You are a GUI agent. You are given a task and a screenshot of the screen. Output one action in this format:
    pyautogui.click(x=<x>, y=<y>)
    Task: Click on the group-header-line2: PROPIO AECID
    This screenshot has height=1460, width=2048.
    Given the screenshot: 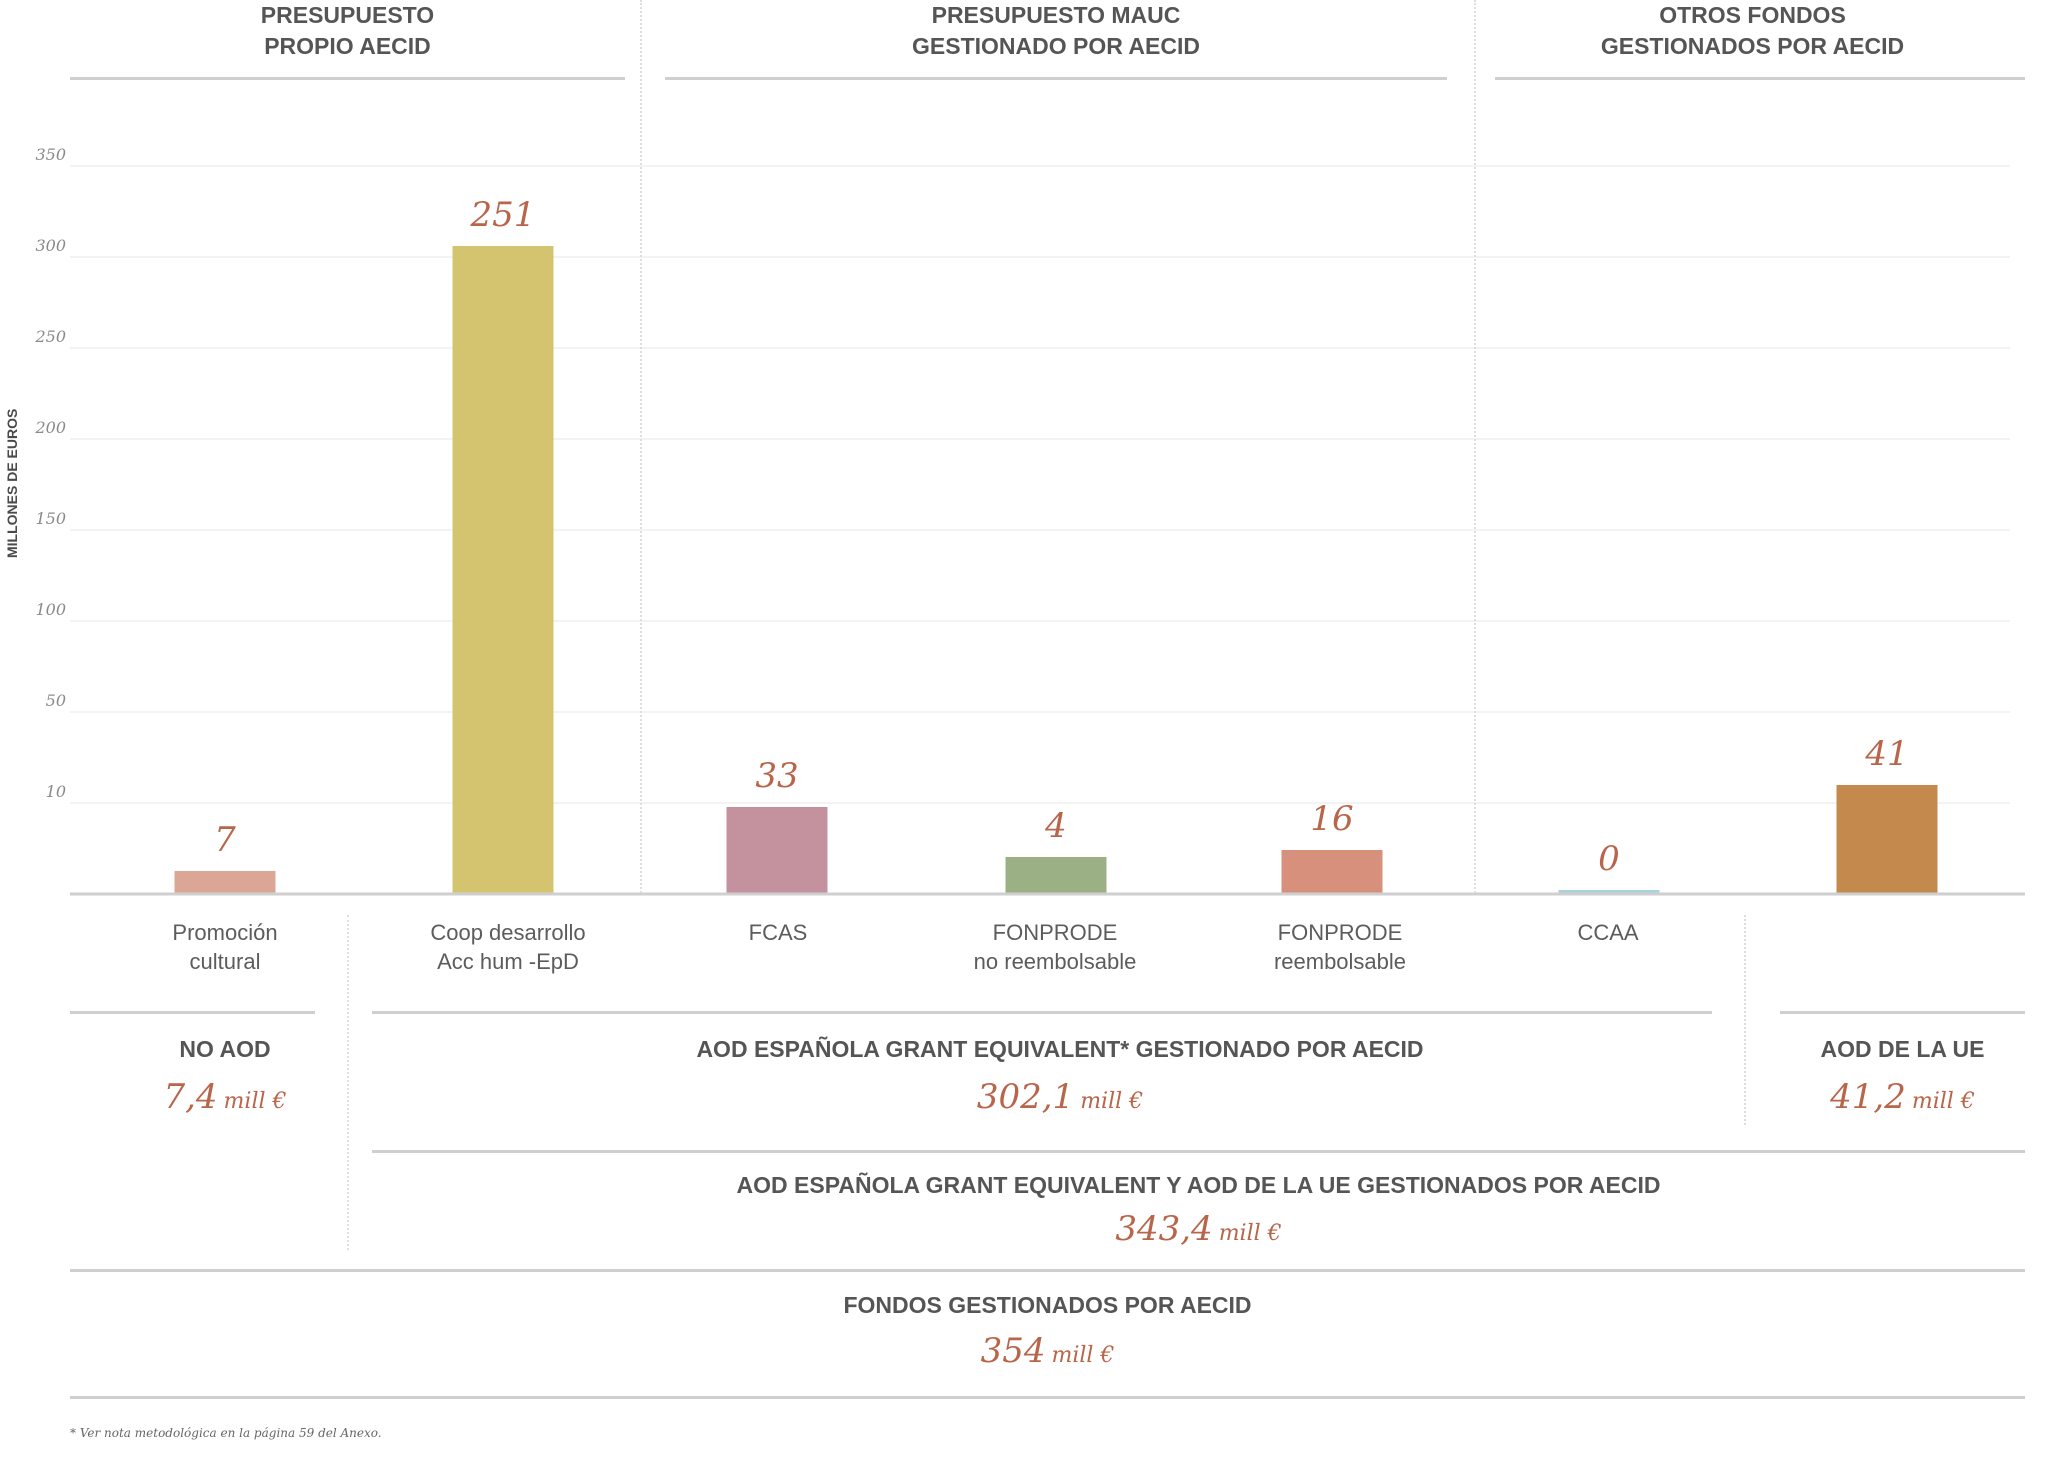 What is the action you would take?
    pyautogui.click(x=347, y=46)
    